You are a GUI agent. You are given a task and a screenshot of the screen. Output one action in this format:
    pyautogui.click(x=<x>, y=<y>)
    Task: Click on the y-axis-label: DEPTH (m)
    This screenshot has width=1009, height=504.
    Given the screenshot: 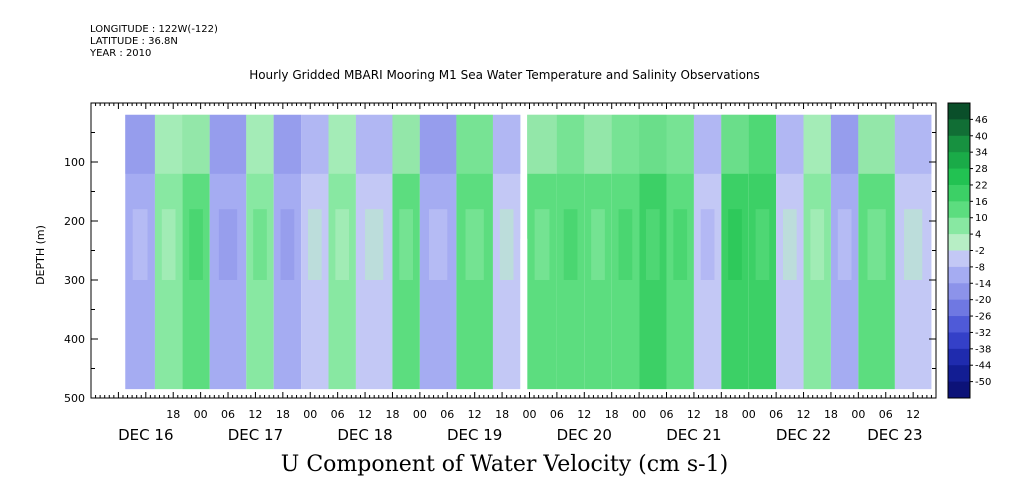 What is the action you would take?
    pyautogui.click(x=40, y=255)
    